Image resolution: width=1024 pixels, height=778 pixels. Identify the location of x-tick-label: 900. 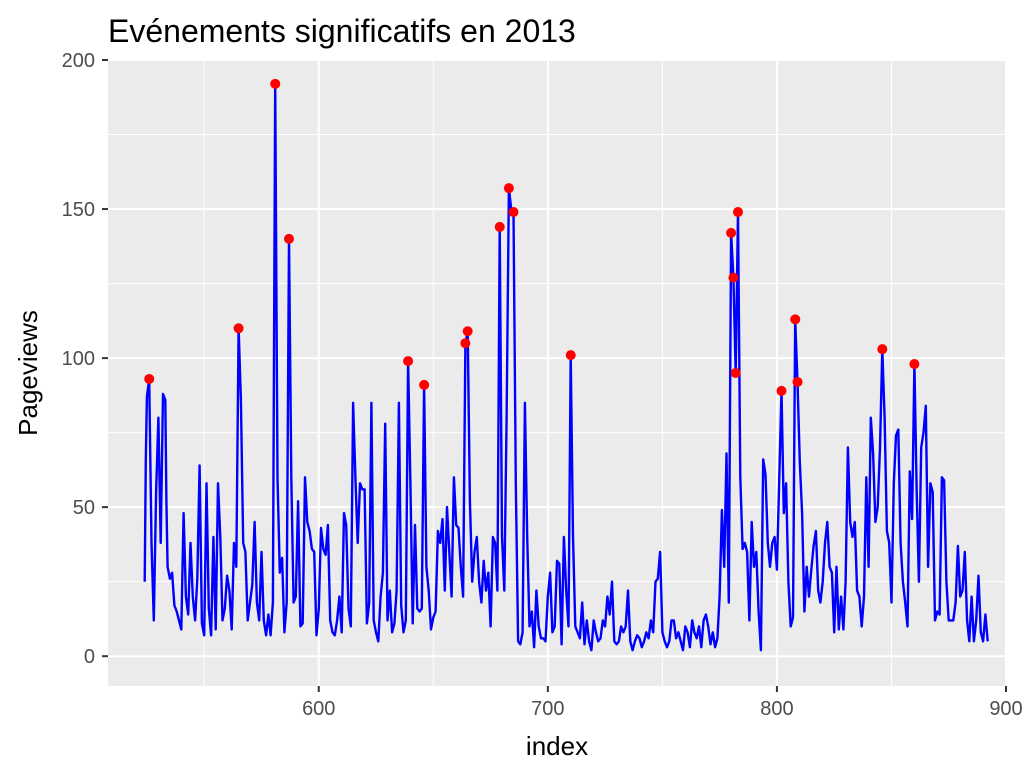
(1005, 709).